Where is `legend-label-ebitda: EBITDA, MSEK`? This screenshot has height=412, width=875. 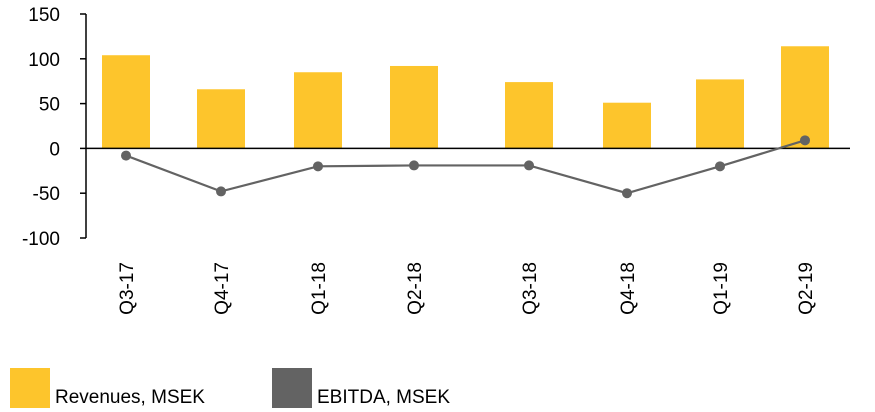
legend-label-ebitda: EBITDA, MSEK is located at coordinates (384, 397).